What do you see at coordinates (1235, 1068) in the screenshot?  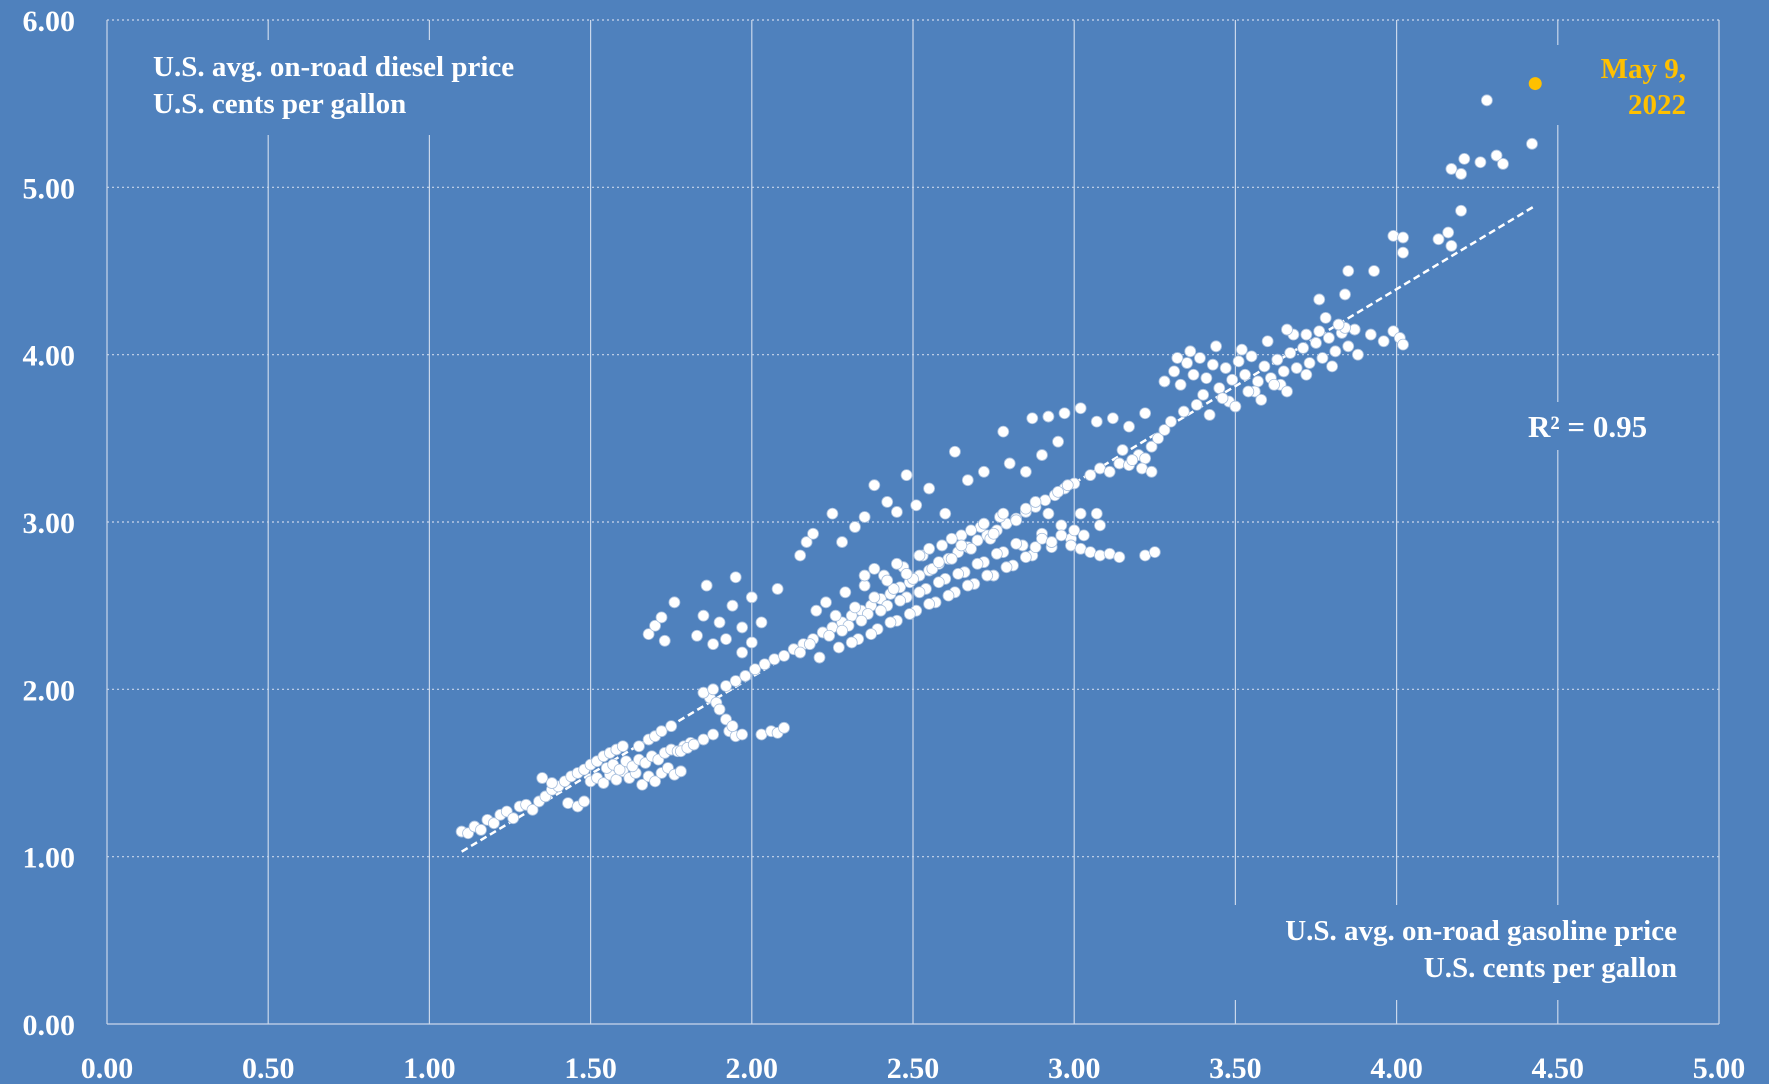 I see `x-tick-label: 3.50` at bounding box center [1235, 1068].